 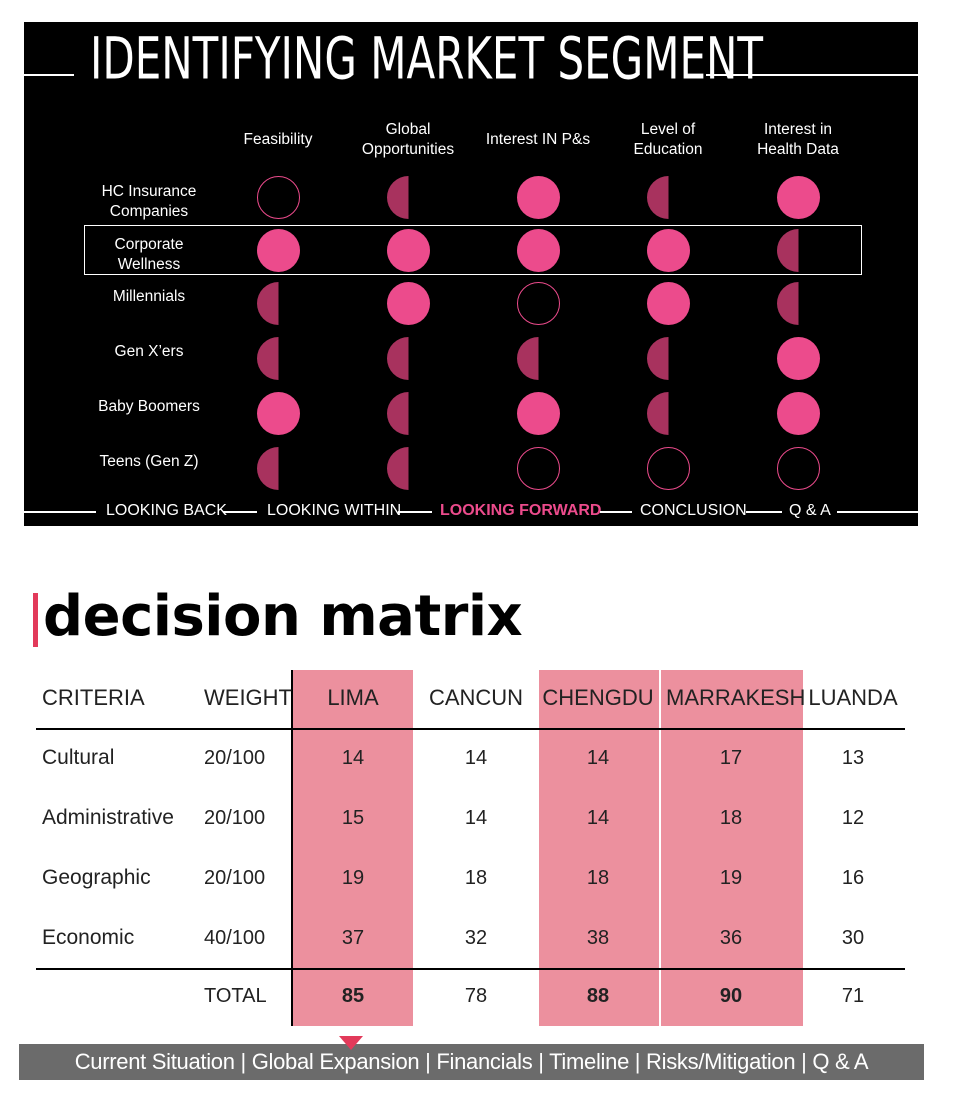 What do you see at coordinates (166, 510) in the screenshot?
I see `nav-looking-back: LOOKING BACK` at bounding box center [166, 510].